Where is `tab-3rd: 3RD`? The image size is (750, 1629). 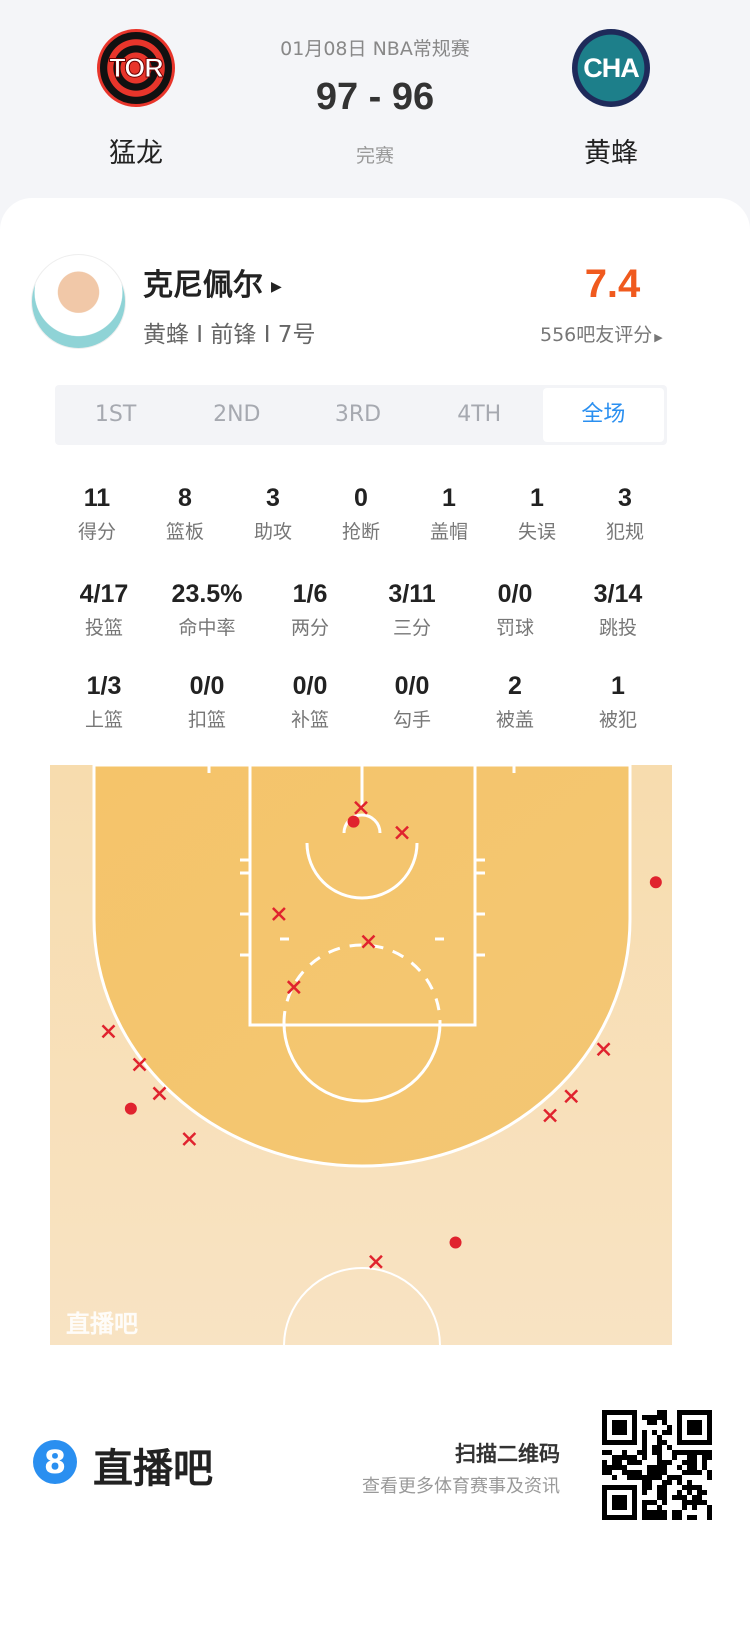 tab-3rd: 3RD is located at coordinates (358, 414).